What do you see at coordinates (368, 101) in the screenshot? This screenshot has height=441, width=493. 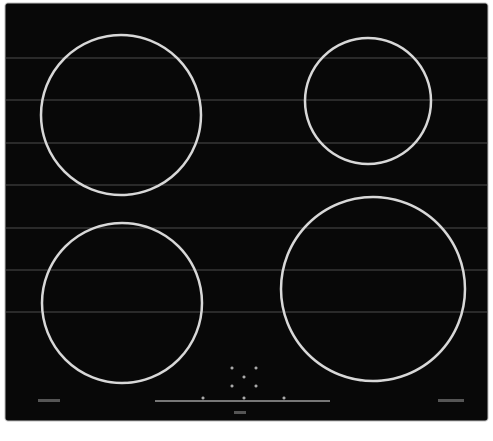 I see `zone-rear-right` at bounding box center [368, 101].